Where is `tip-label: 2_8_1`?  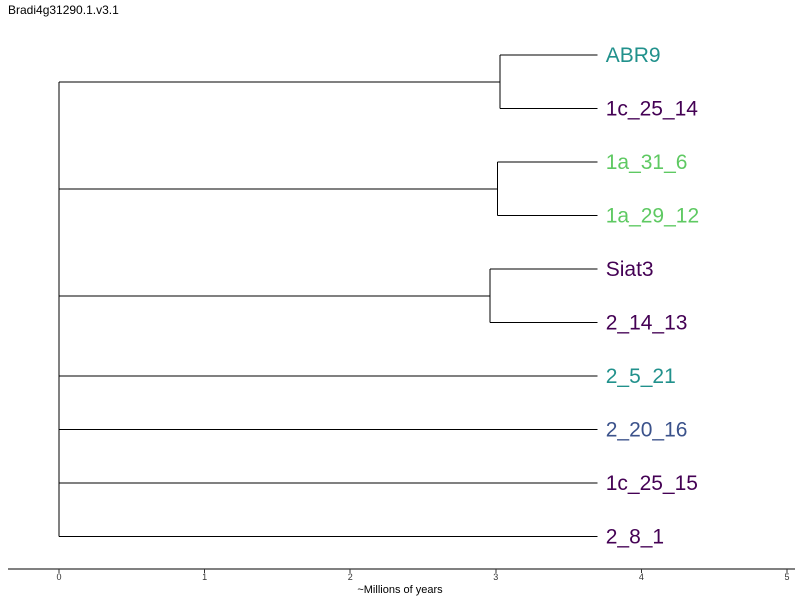 tip-label: 2_8_1 is located at coordinates (635, 537).